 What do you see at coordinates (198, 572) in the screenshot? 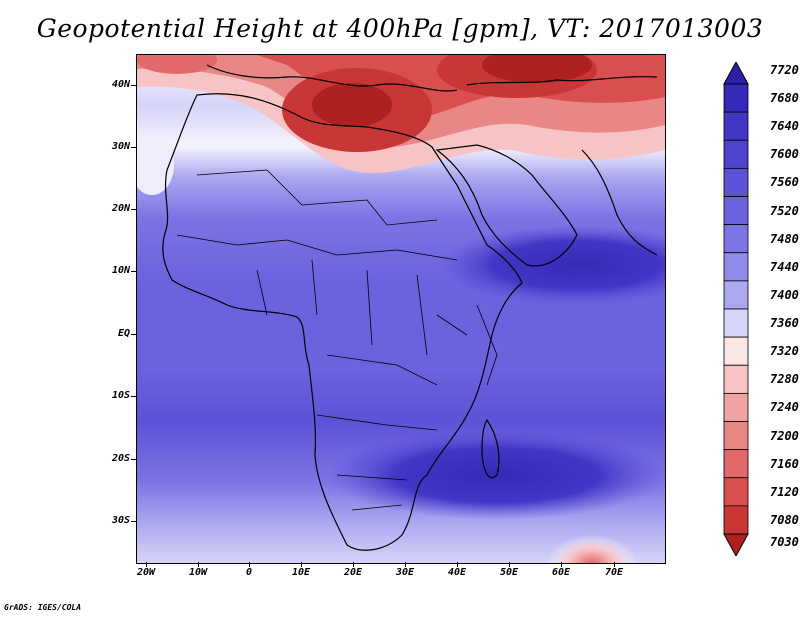
I see `lon-label-10w: 10W` at bounding box center [198, 572].